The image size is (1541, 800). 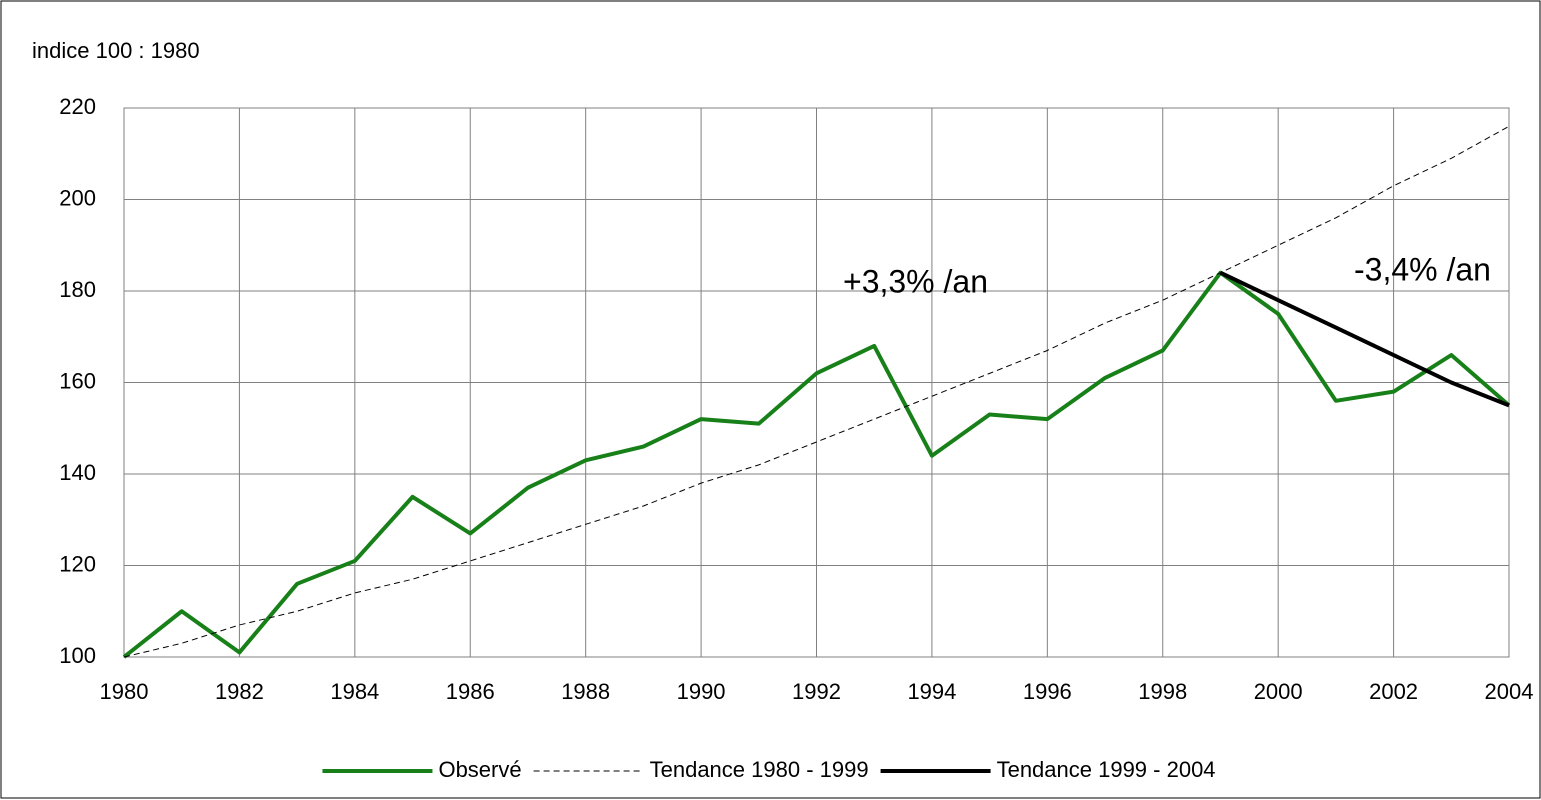 What do you see at coordinates (77, 106) in the screenshot?
I see `y-tick-label: 220` at bounding box center [77, 106].